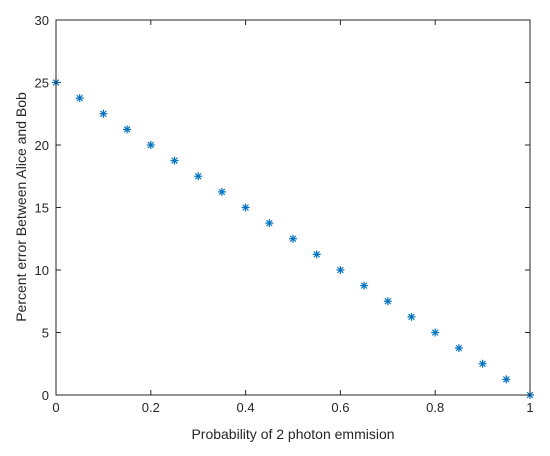  Describe the element at coordinates (42, 83) in the screenshot. I see `y-tick-label: 25` at that location.